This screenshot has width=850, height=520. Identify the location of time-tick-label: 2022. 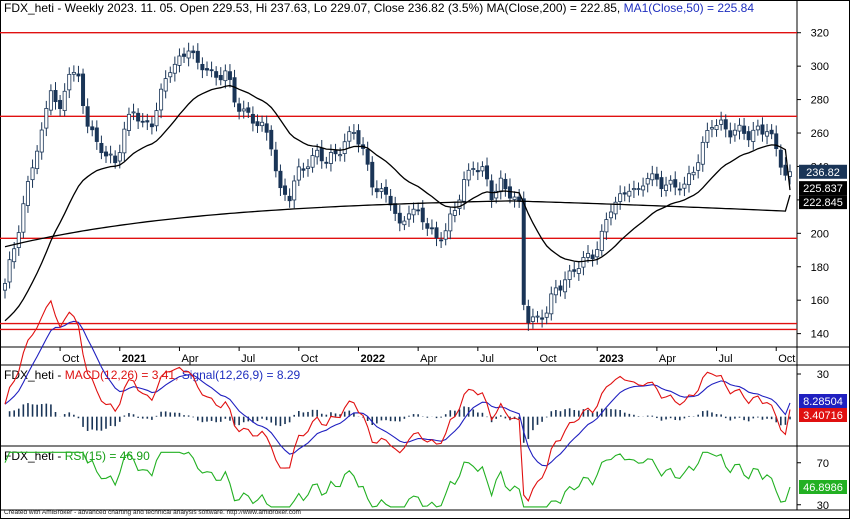
(372, 359).